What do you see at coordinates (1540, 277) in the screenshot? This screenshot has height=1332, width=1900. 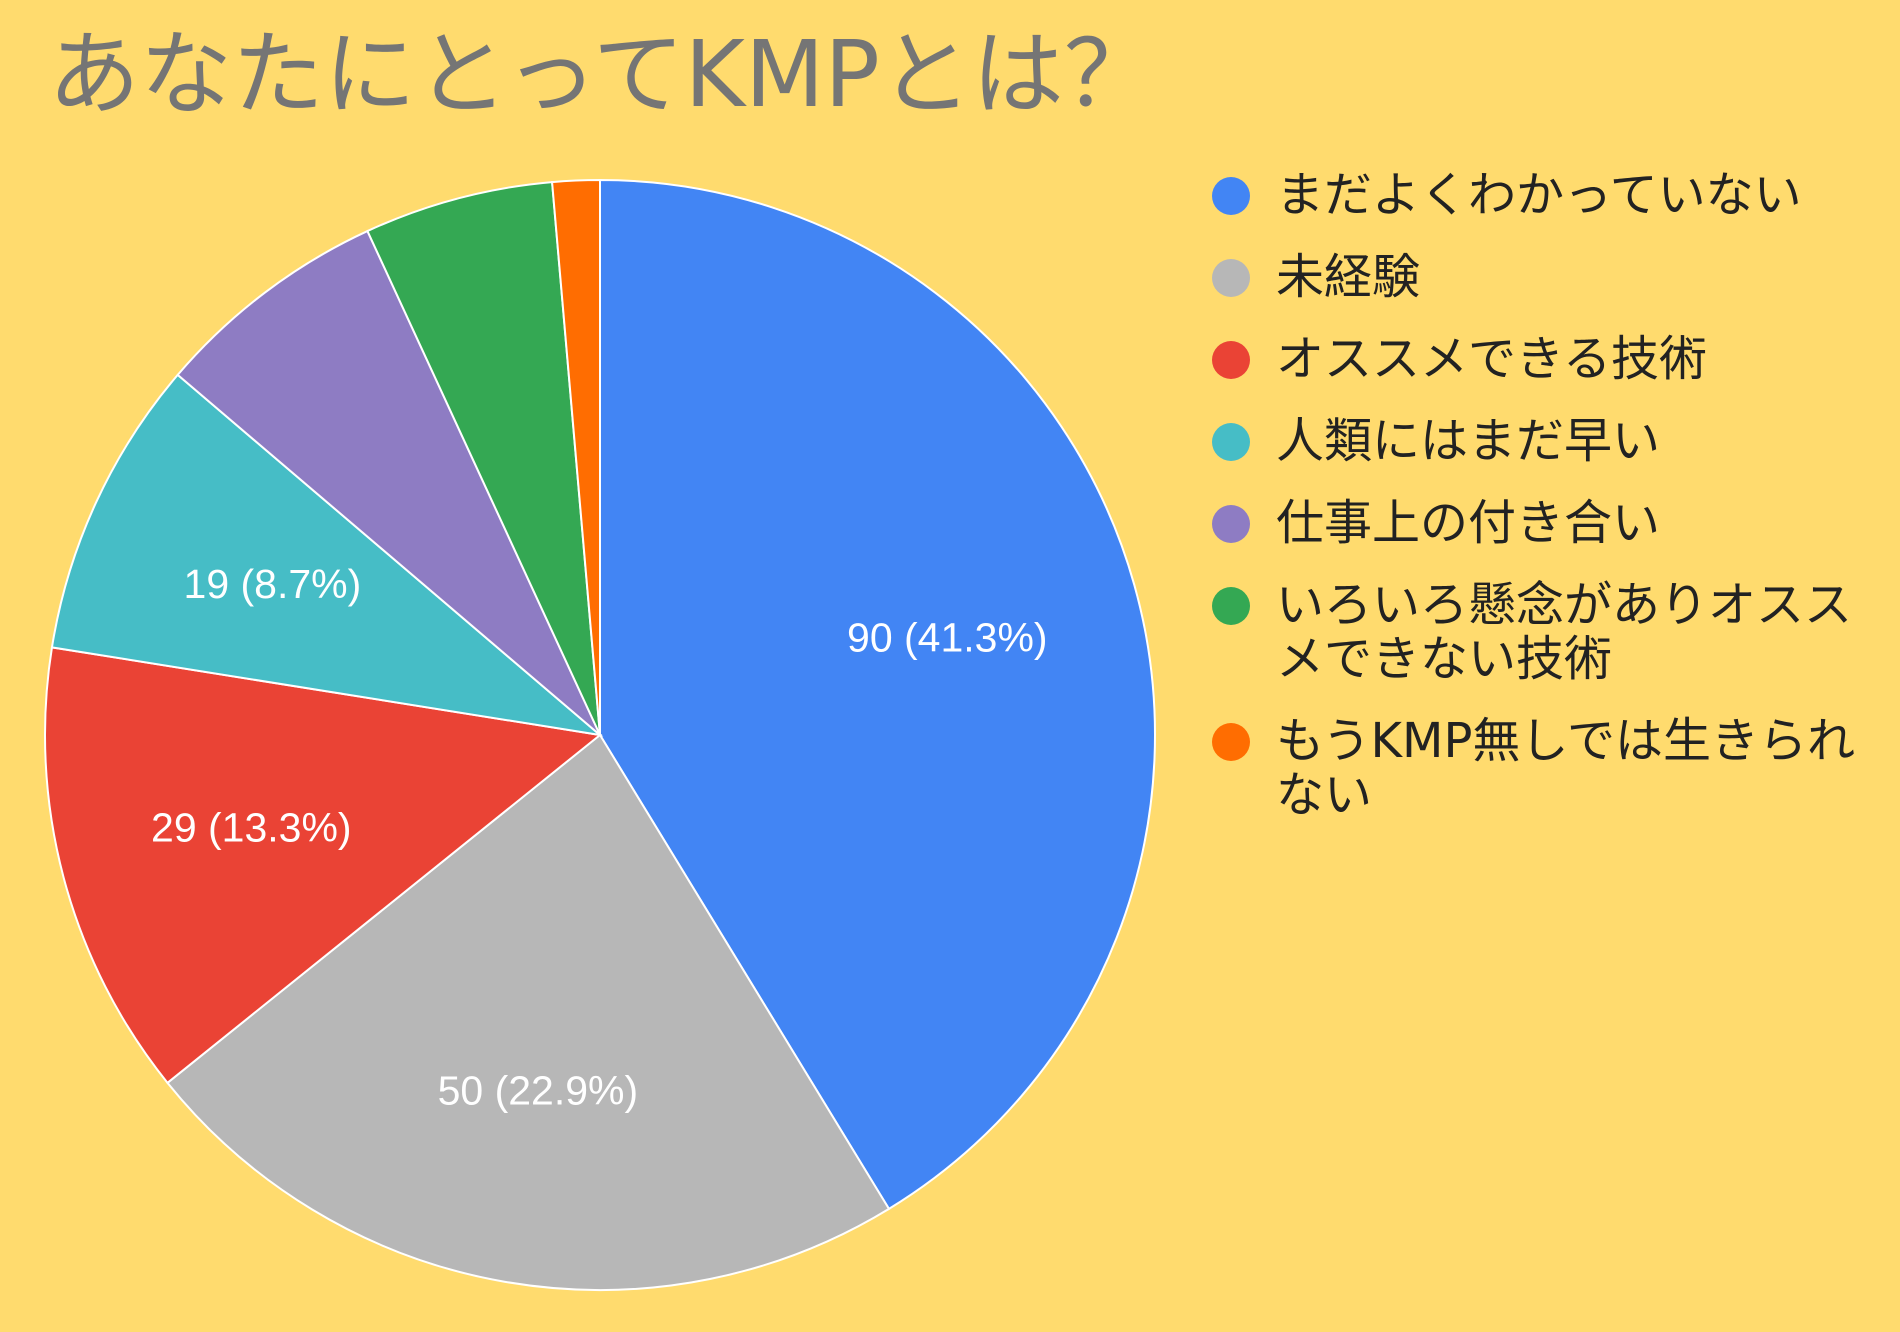 I see `legend-item: 未経験` at bounding box center [1540, 277].